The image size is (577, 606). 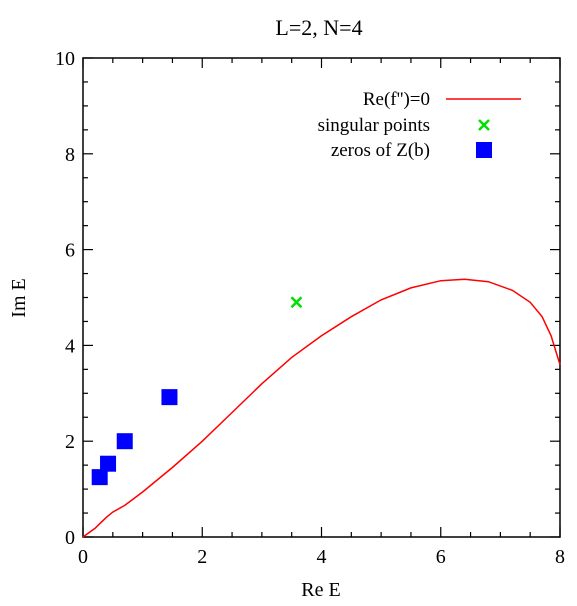 What do you see at coordinates (396, 99) in the screenshot?
I see `legend-label: Re(f'')=0` at bounding box center [396, 99].